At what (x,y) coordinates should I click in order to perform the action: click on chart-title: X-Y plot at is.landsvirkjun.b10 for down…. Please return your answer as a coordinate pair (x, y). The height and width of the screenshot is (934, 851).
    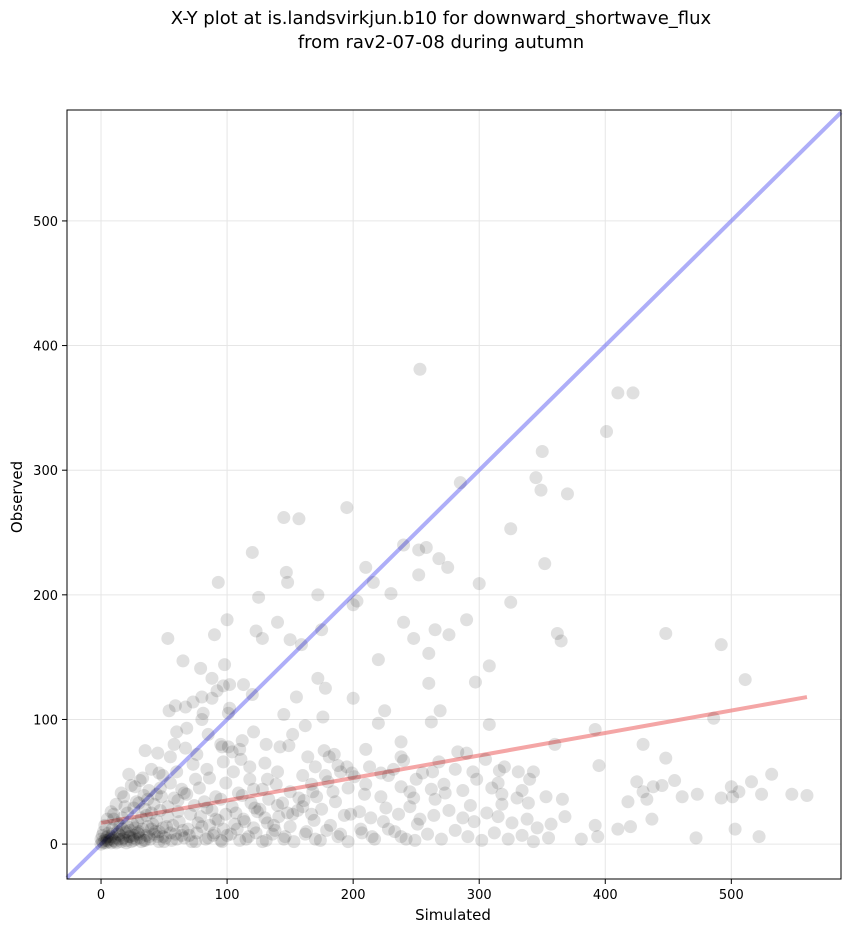
    Looking at the image, I should click on (441, 18).